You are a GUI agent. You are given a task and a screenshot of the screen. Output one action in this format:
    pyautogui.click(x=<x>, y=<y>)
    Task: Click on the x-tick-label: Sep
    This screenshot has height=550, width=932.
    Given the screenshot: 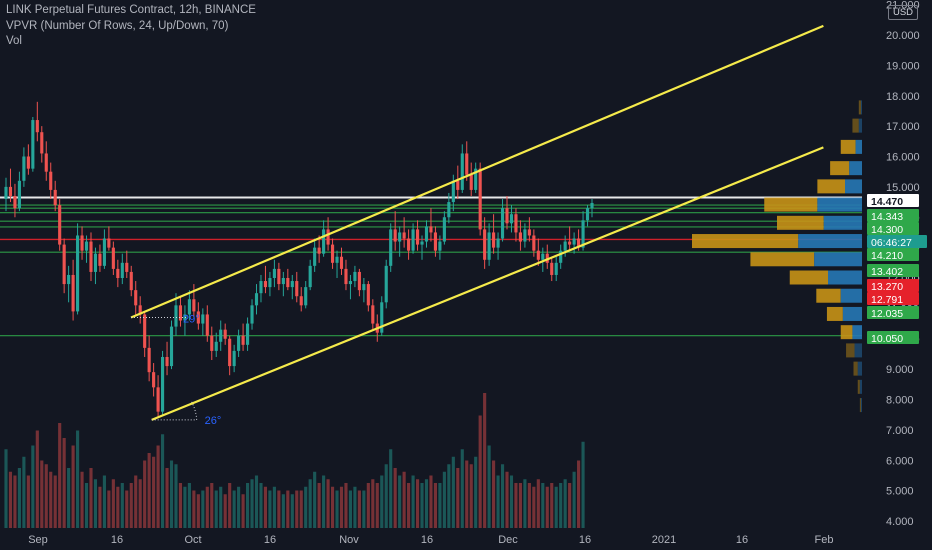 What is the action you would take?
    pyautogui.click(x=38, y=540)
    